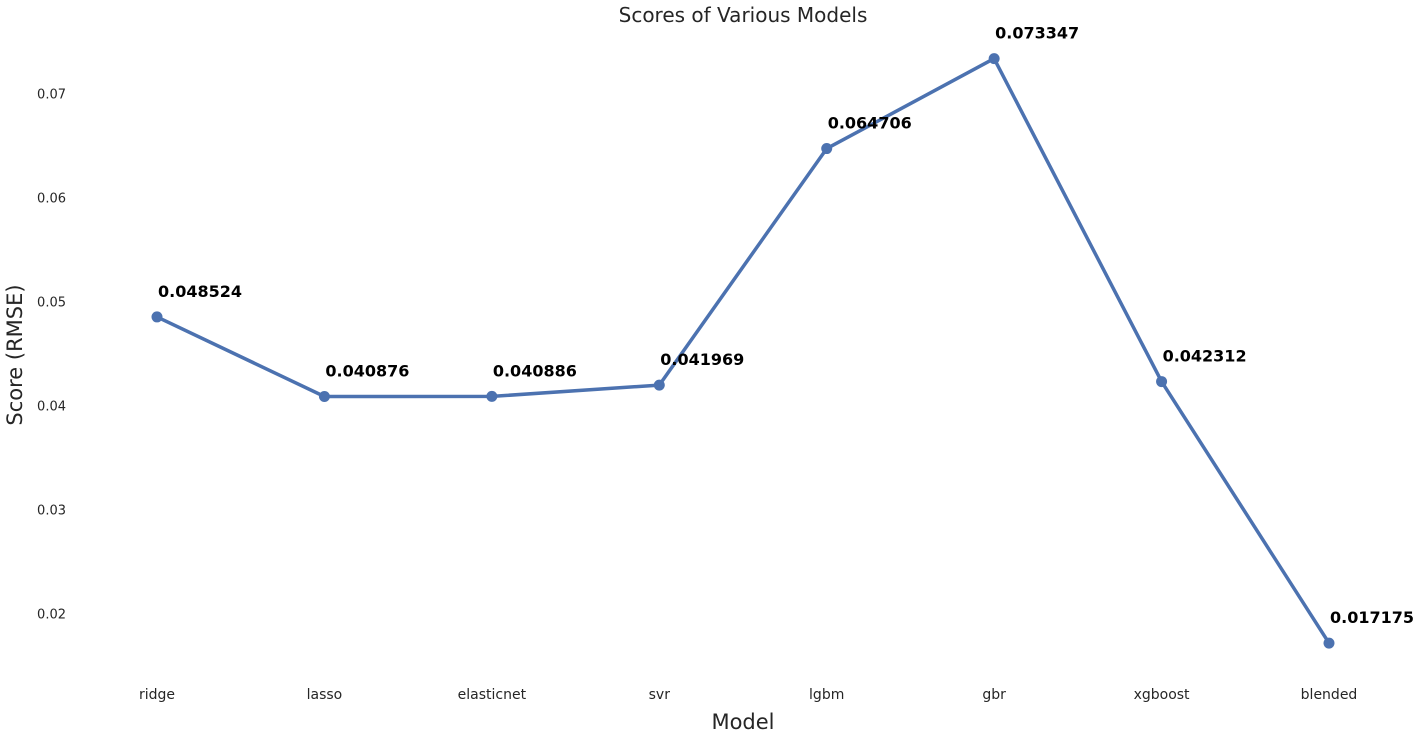 This screenshot has height=744, width=1420. What do you see at coordinates (51, 94) in the screenshot?
I see `y-tick-label: 0.07` at bounding box center [51, 94].